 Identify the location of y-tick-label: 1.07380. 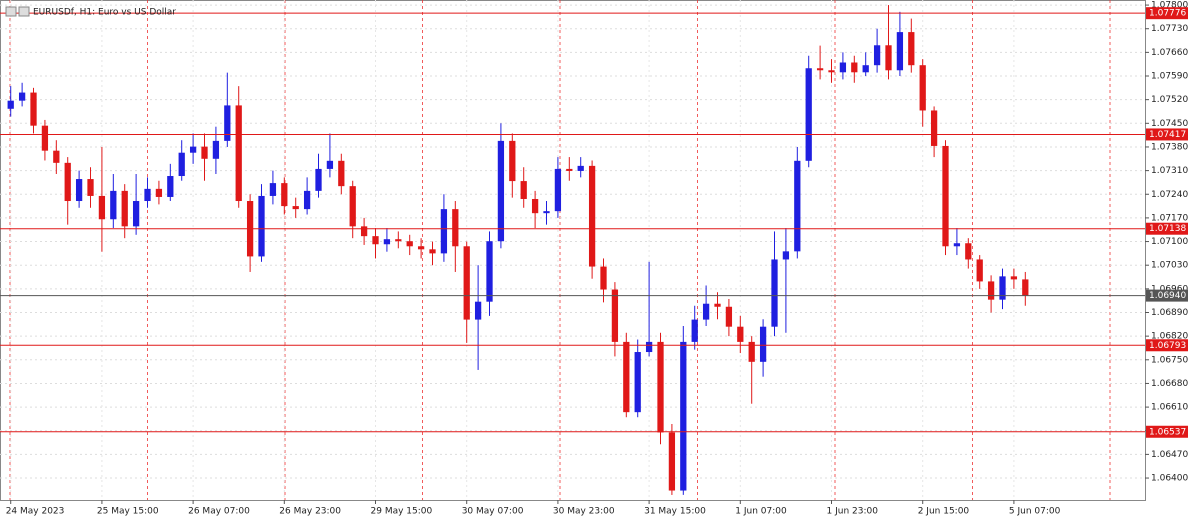
(1169, 147).